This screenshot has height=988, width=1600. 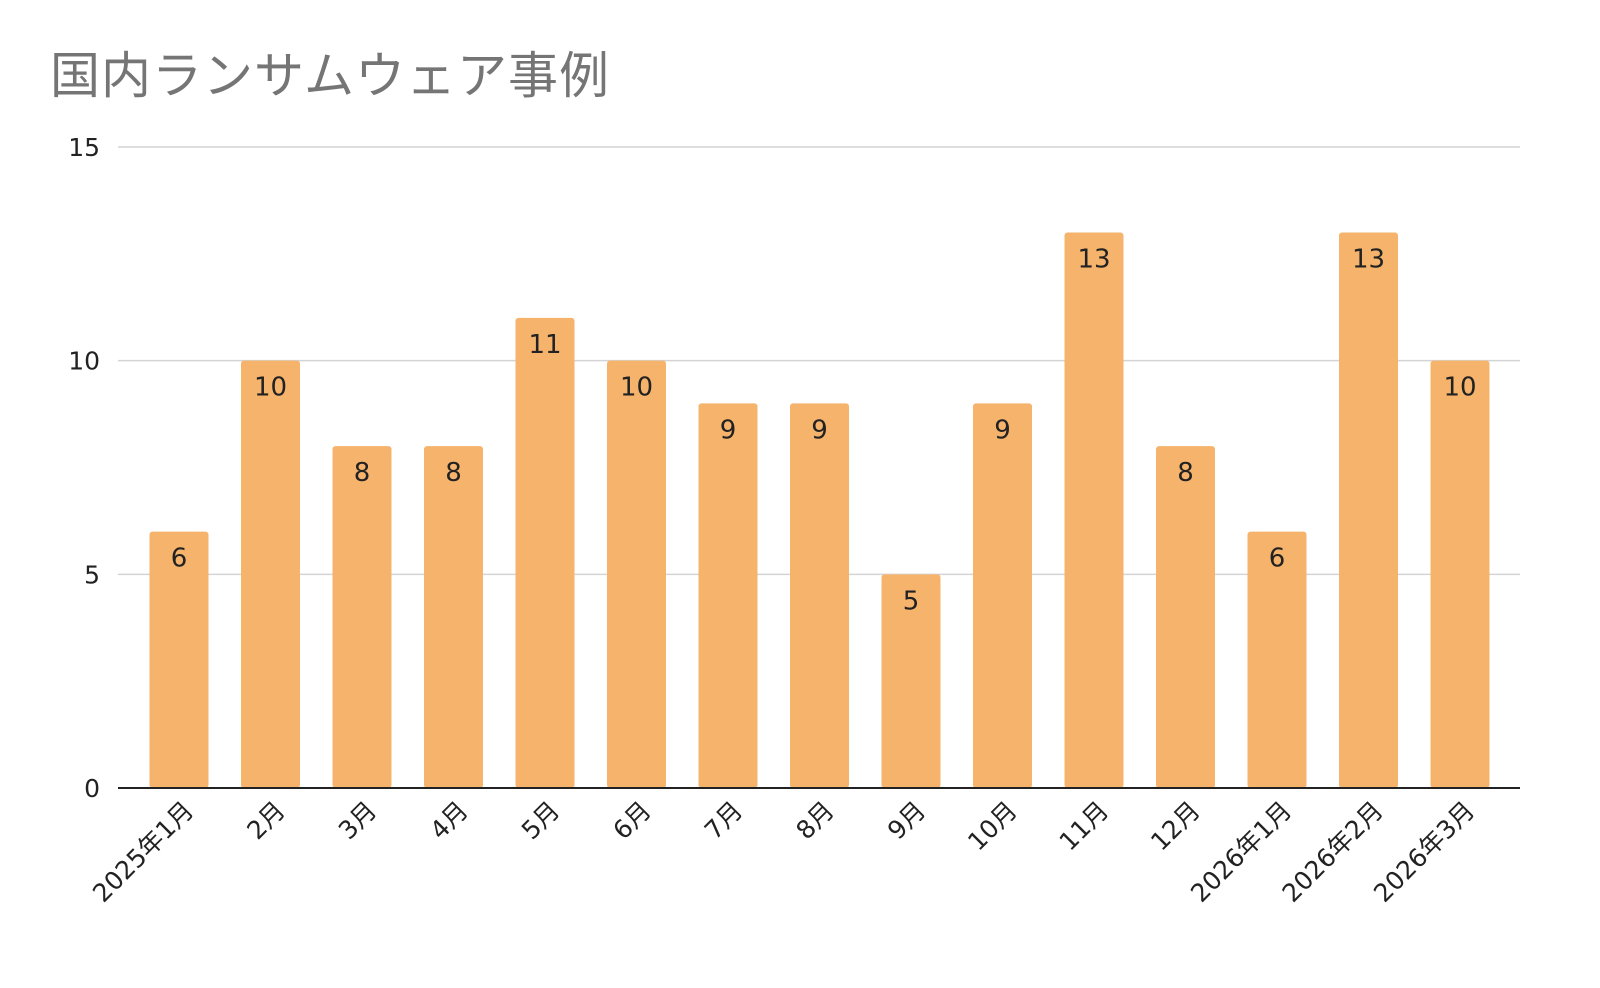 I want to click on x-tick-label: 11月, so click(x=1084, y=826).